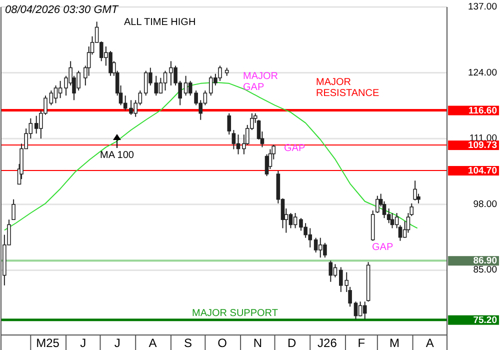  Describe the element at coordinates (485, 270) in the screenshot. I see `y-tick-label: 85.00` at that location.